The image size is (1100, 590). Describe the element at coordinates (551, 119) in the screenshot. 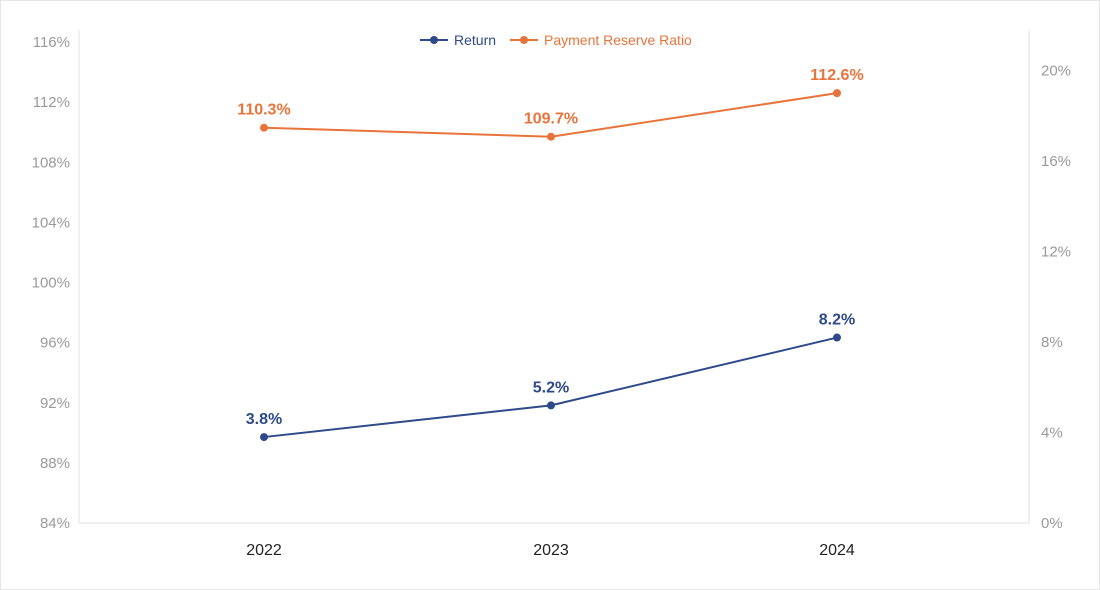

I see `payment-reserve-ratio-data-label: 109.7%` at that location.